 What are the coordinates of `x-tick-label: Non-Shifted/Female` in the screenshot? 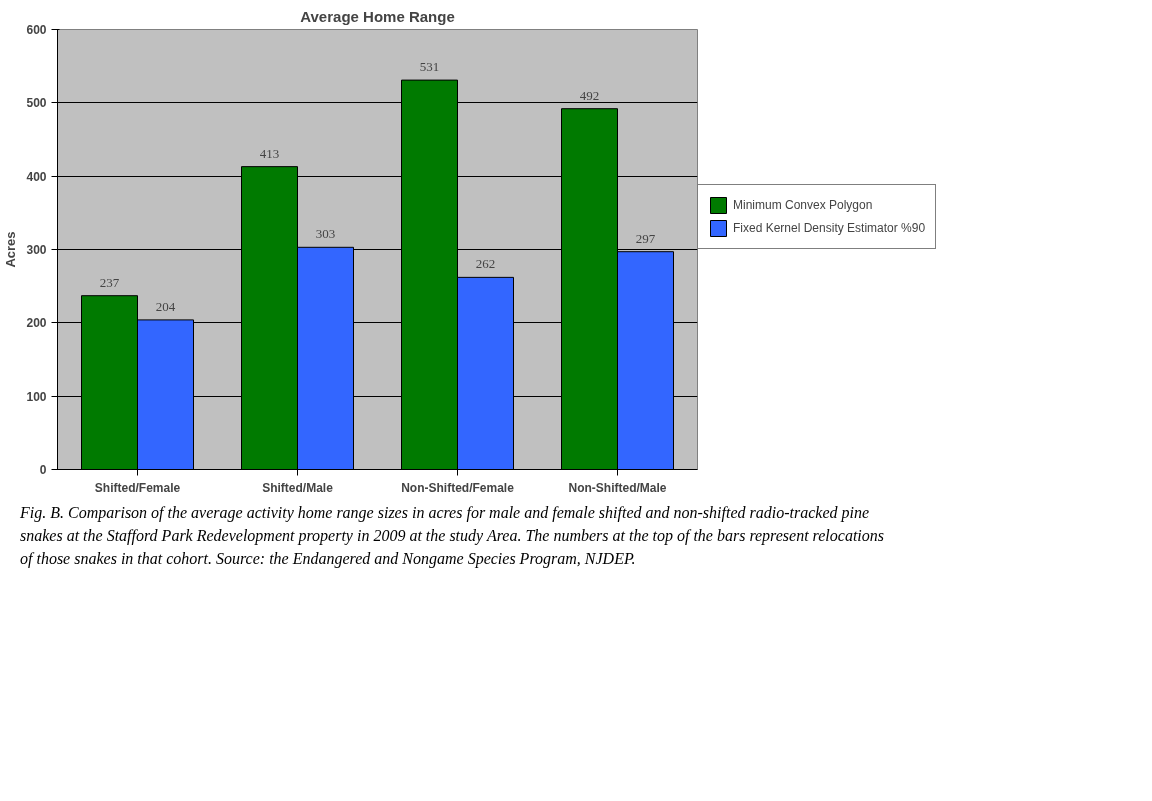 It's located at (458, 487).